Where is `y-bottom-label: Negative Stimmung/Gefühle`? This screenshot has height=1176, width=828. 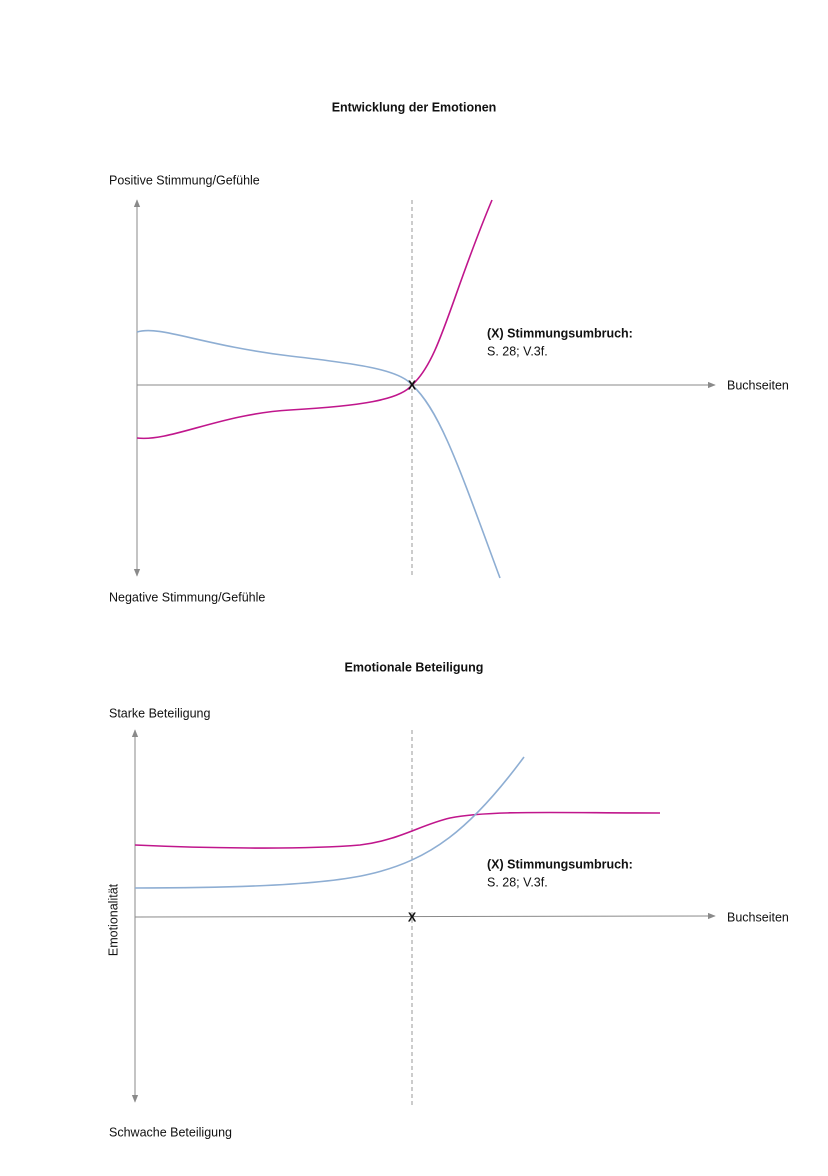
y-bottom-label: Negative Stimmung/Gefühle is located at coordinates (187, 597).